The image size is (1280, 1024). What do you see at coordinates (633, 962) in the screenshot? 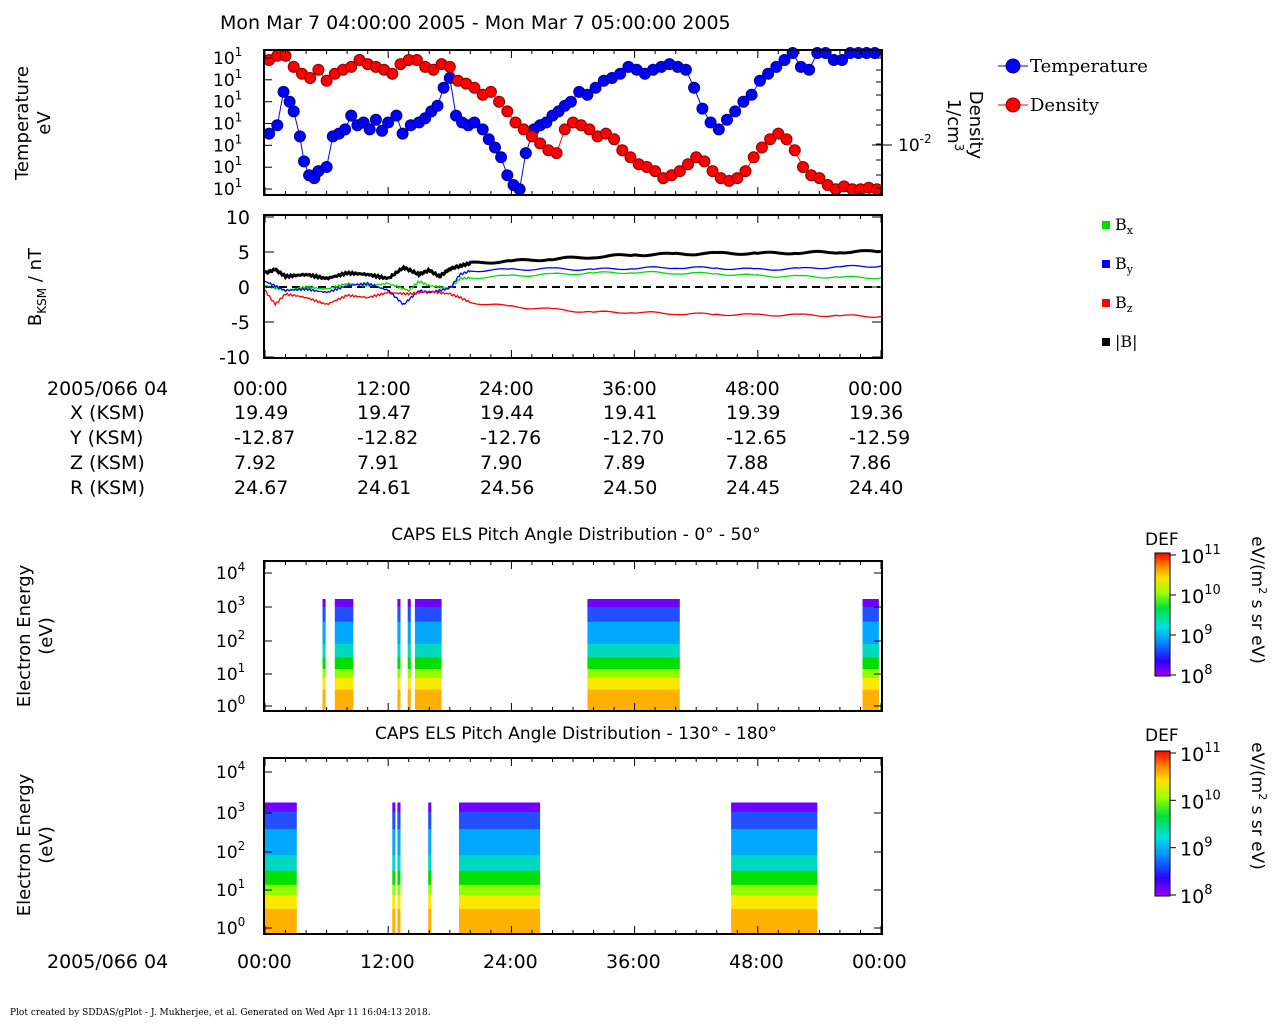
I see `bottom-time-tick-label: 36:00` at bounding box center [633, 962].